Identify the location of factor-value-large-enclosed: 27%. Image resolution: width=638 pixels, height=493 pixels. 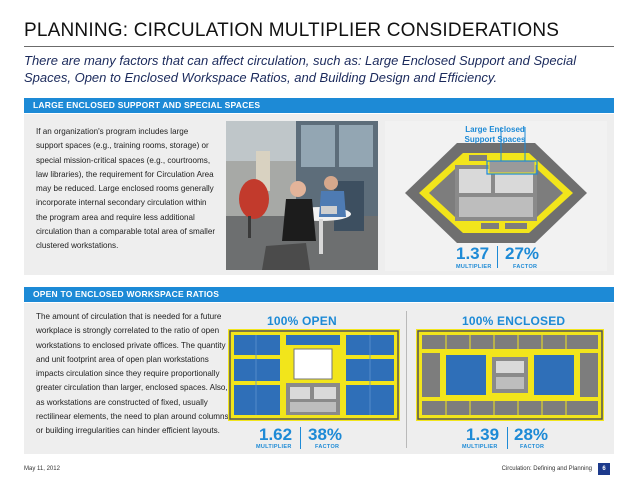
(522, 253).